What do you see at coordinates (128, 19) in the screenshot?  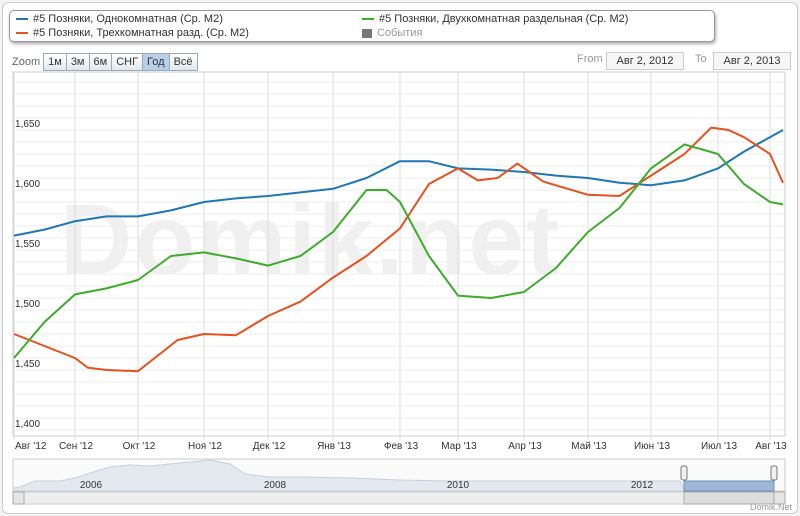 I see `legend-label: #5 Позняки, Однокомнатная (Ср. М2)` at bounding box center [128, 19].